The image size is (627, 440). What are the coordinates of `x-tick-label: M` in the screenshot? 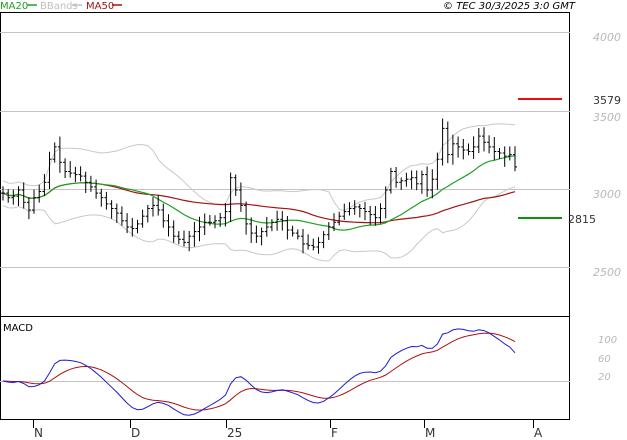 It's located at (430, 433).